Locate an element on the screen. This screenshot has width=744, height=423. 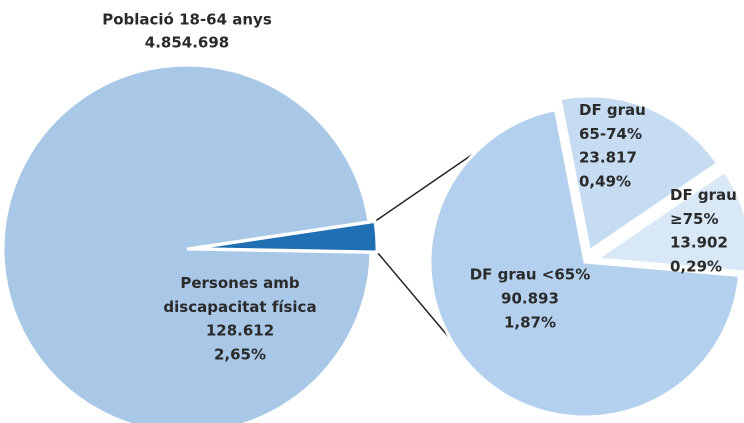
count-label: 90.893 is located at coordinates (530, 299).